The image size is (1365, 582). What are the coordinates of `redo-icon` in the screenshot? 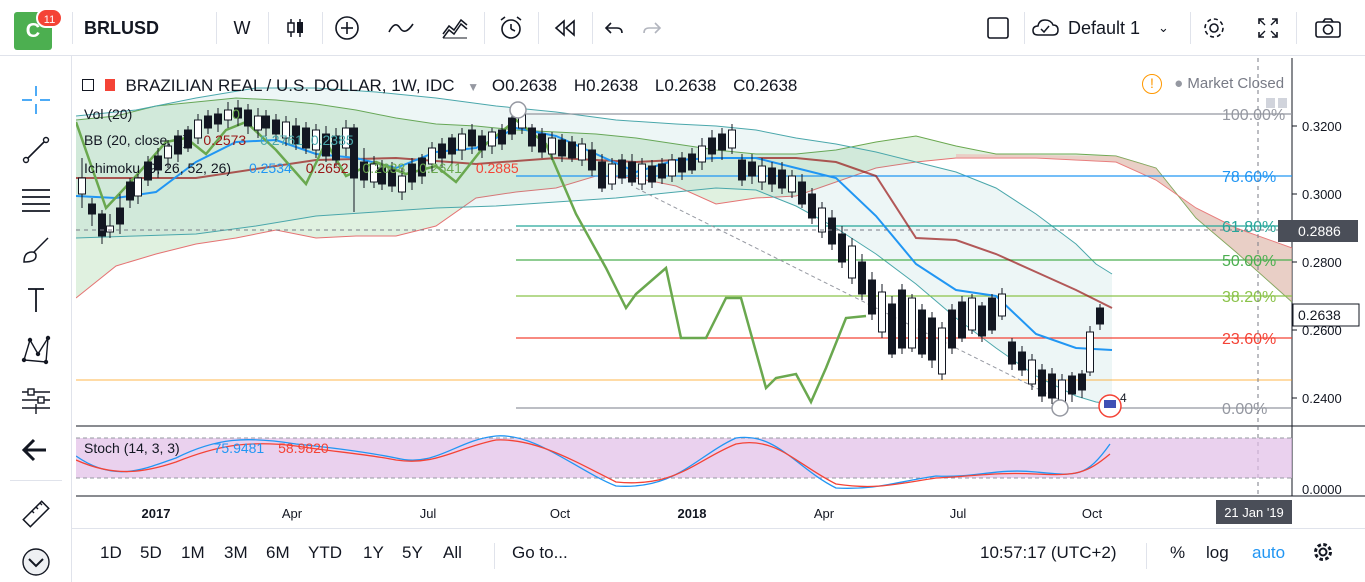 It's located at (652, 28).